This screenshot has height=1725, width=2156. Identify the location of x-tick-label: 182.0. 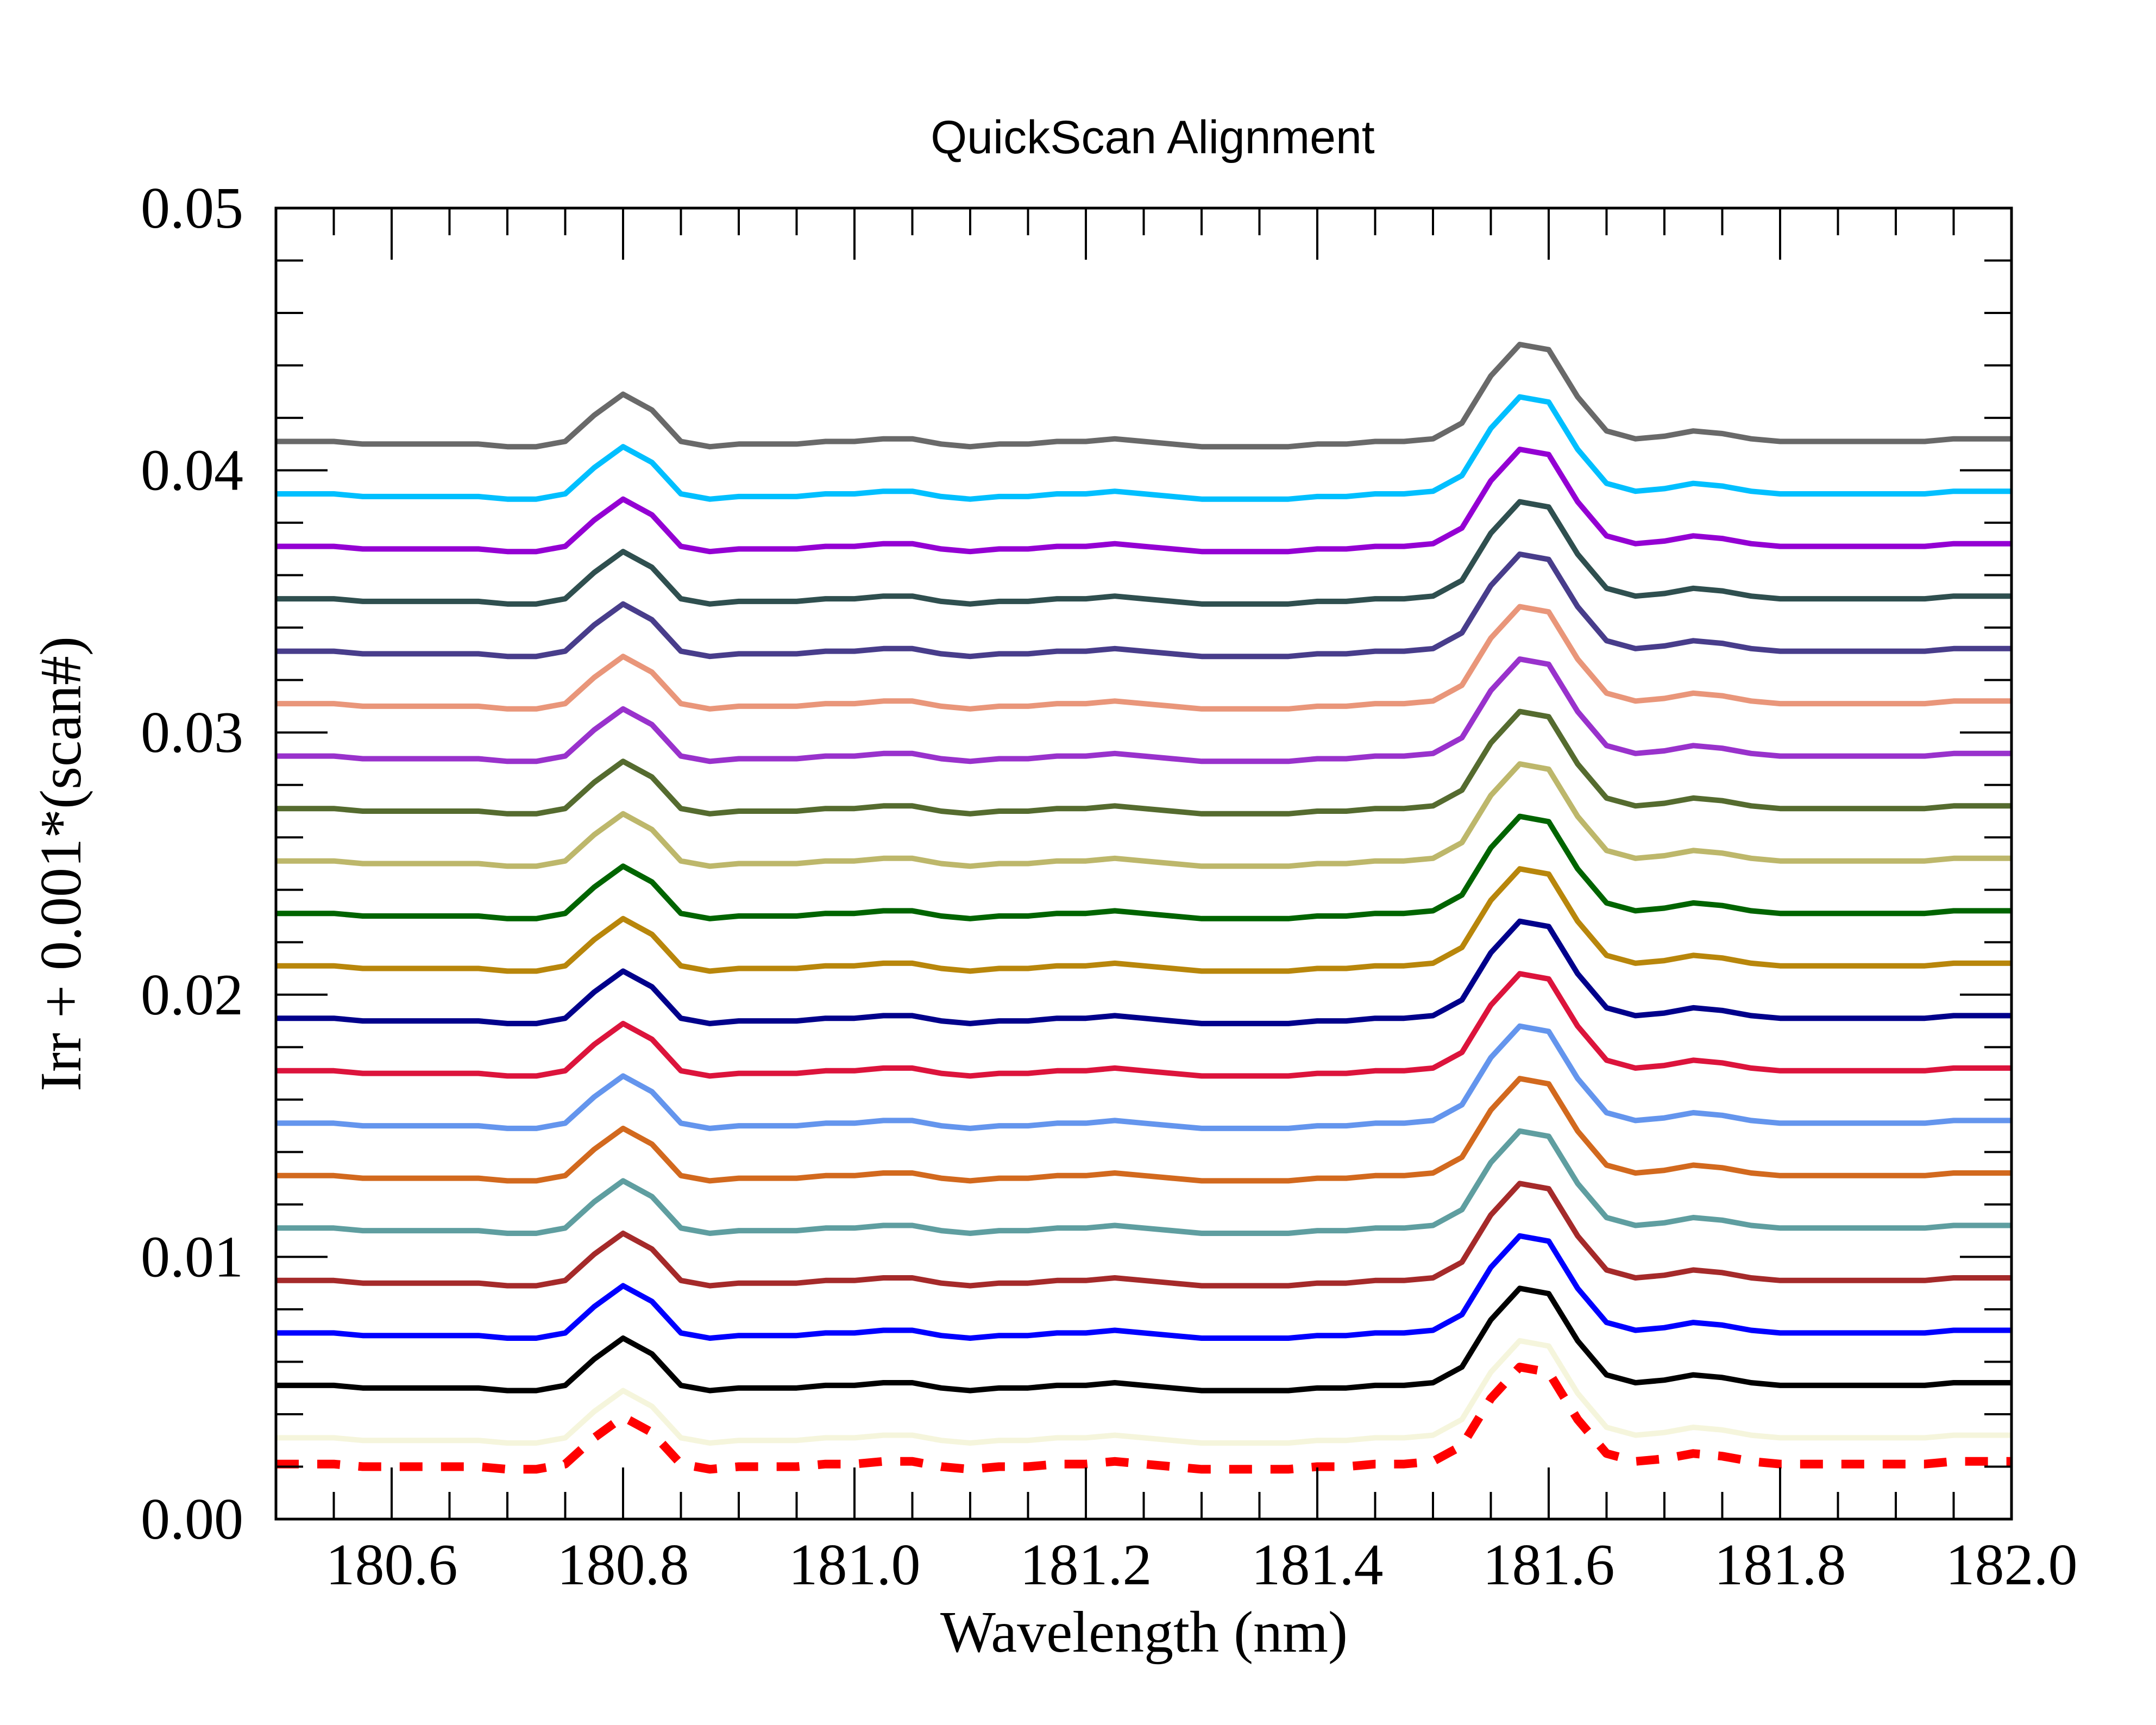
(2012, 1565).